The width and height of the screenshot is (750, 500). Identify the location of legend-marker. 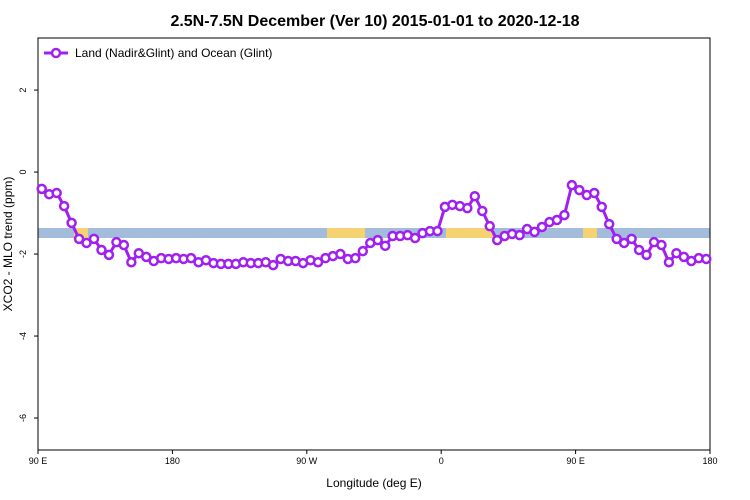
(56, 53).